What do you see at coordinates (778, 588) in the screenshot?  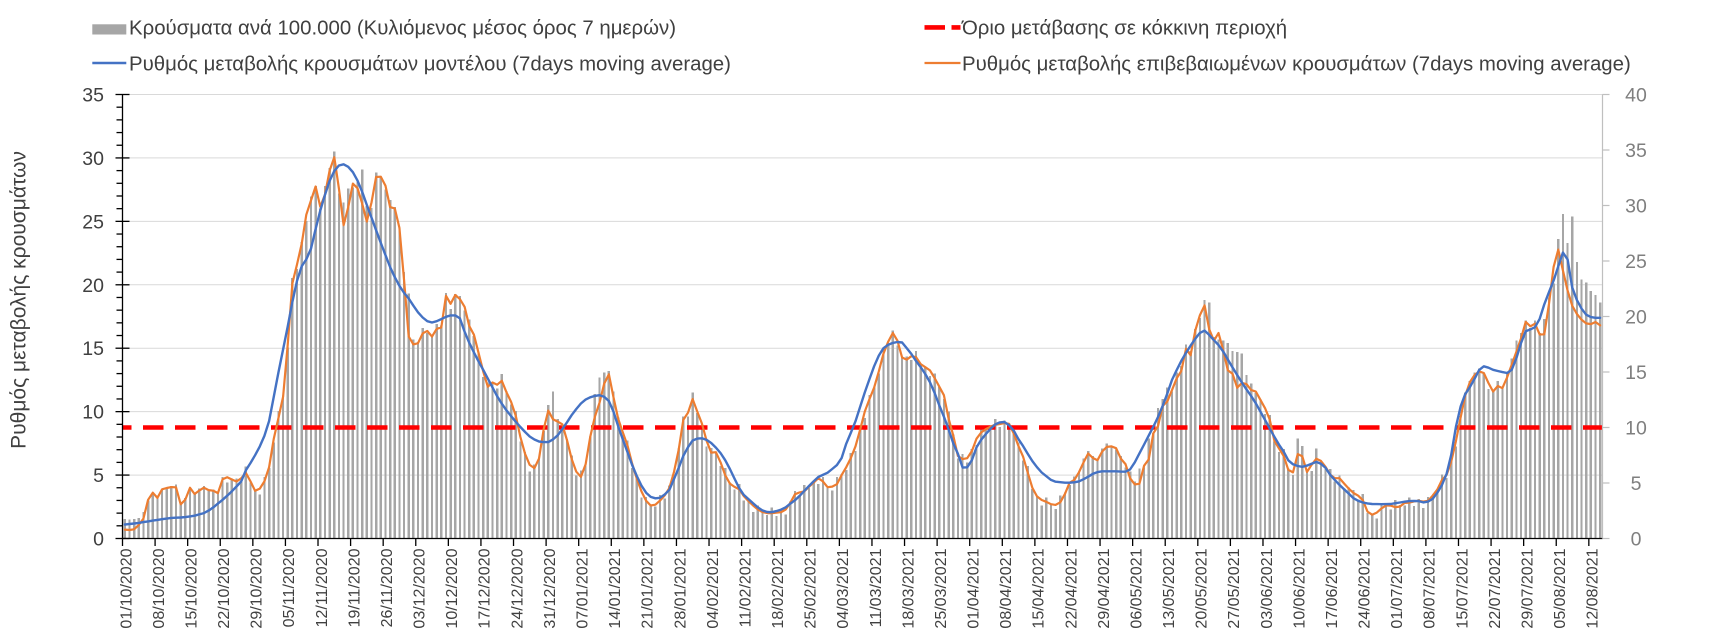 I see `svg-text: 18/02/2021` at bounding box center [778, 588].